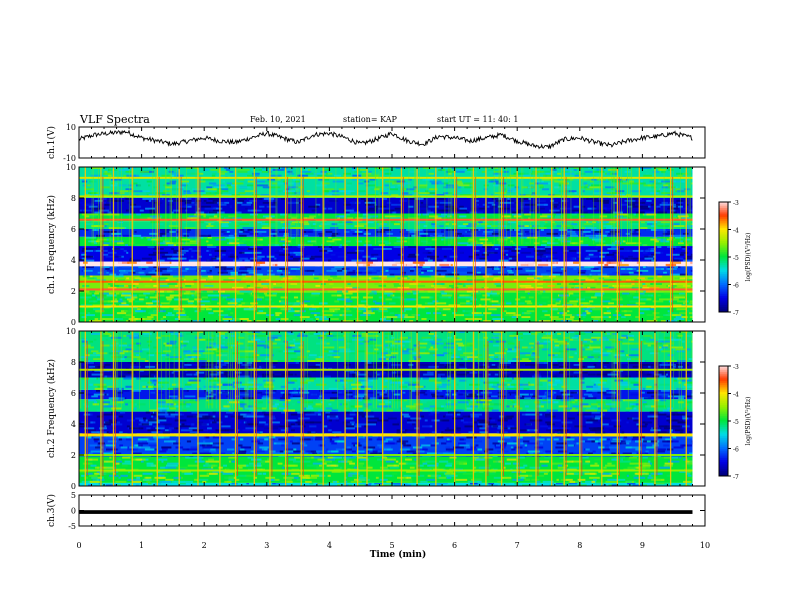  Describe the element at coordinates (473, 244) in the screenshot. I see `ch1-spectrogram-sferic` at that location.